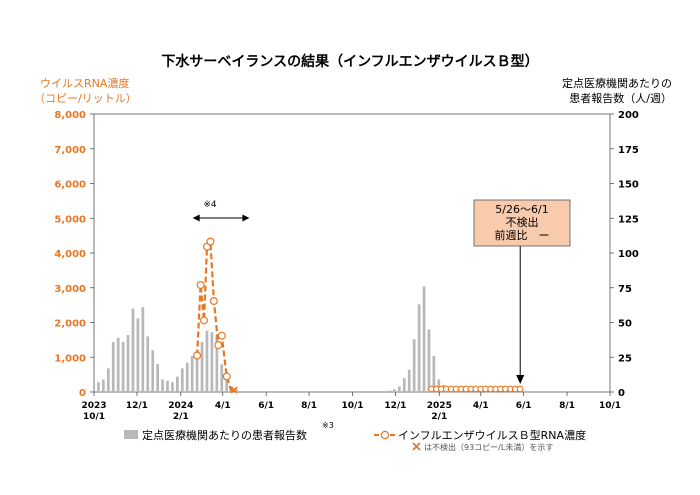  What do you see at coordinates (521, 209) in the screenshot?
I see `annotation-box-line1: 5/26～6/1` at bounding box center [521, 209].